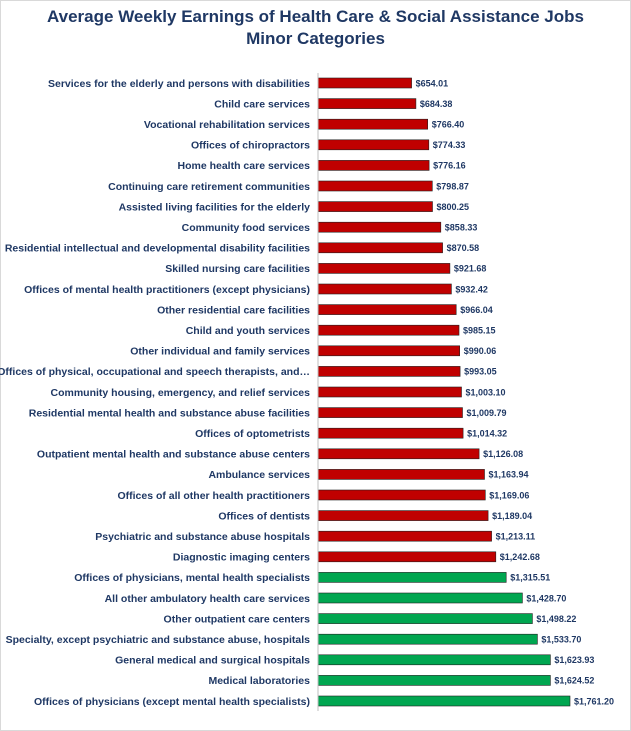  I want to click on category-label: Child care services, so click(262, 104).